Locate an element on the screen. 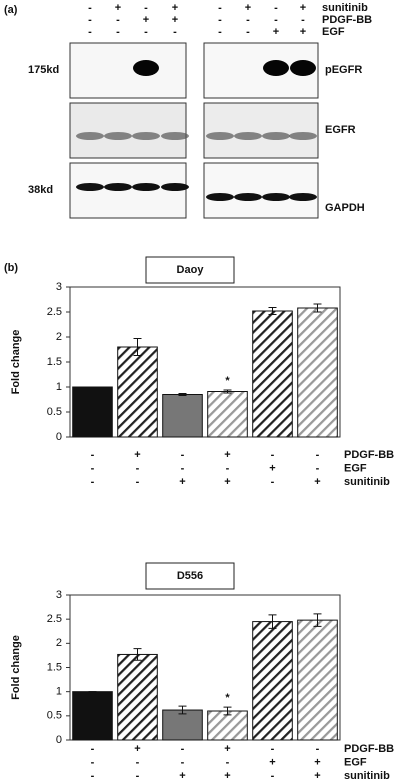 Image resolution: width=400 pixels, height=779 pixels. chart-title: Daoy is located at coordinates (191, 270).